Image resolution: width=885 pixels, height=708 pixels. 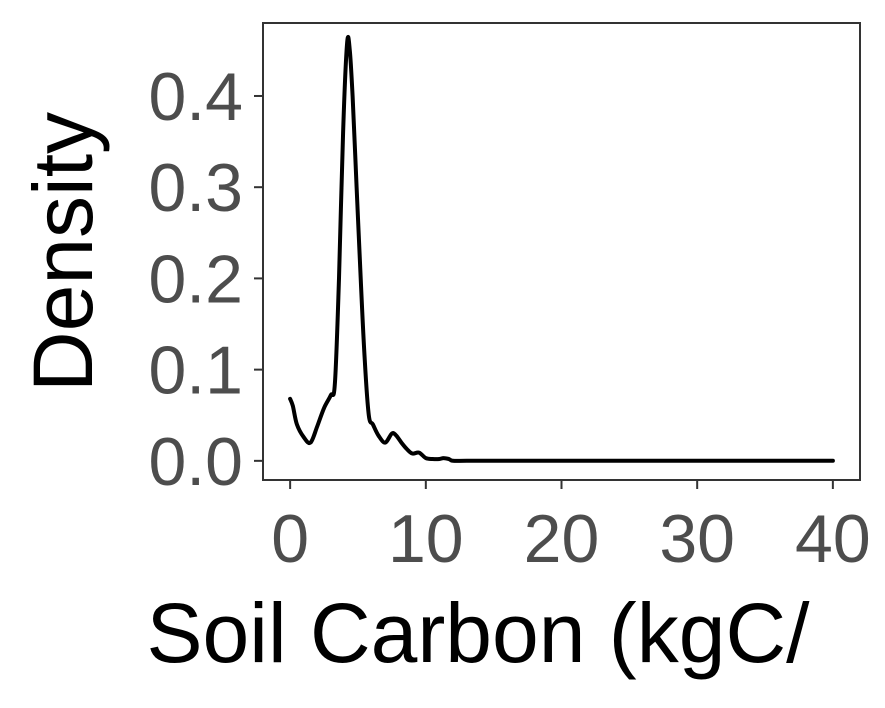 What do you see at coordinates (426, 539) in the screenshot?
I see `x-tick-label: 10` at bounding box center [426, 539].